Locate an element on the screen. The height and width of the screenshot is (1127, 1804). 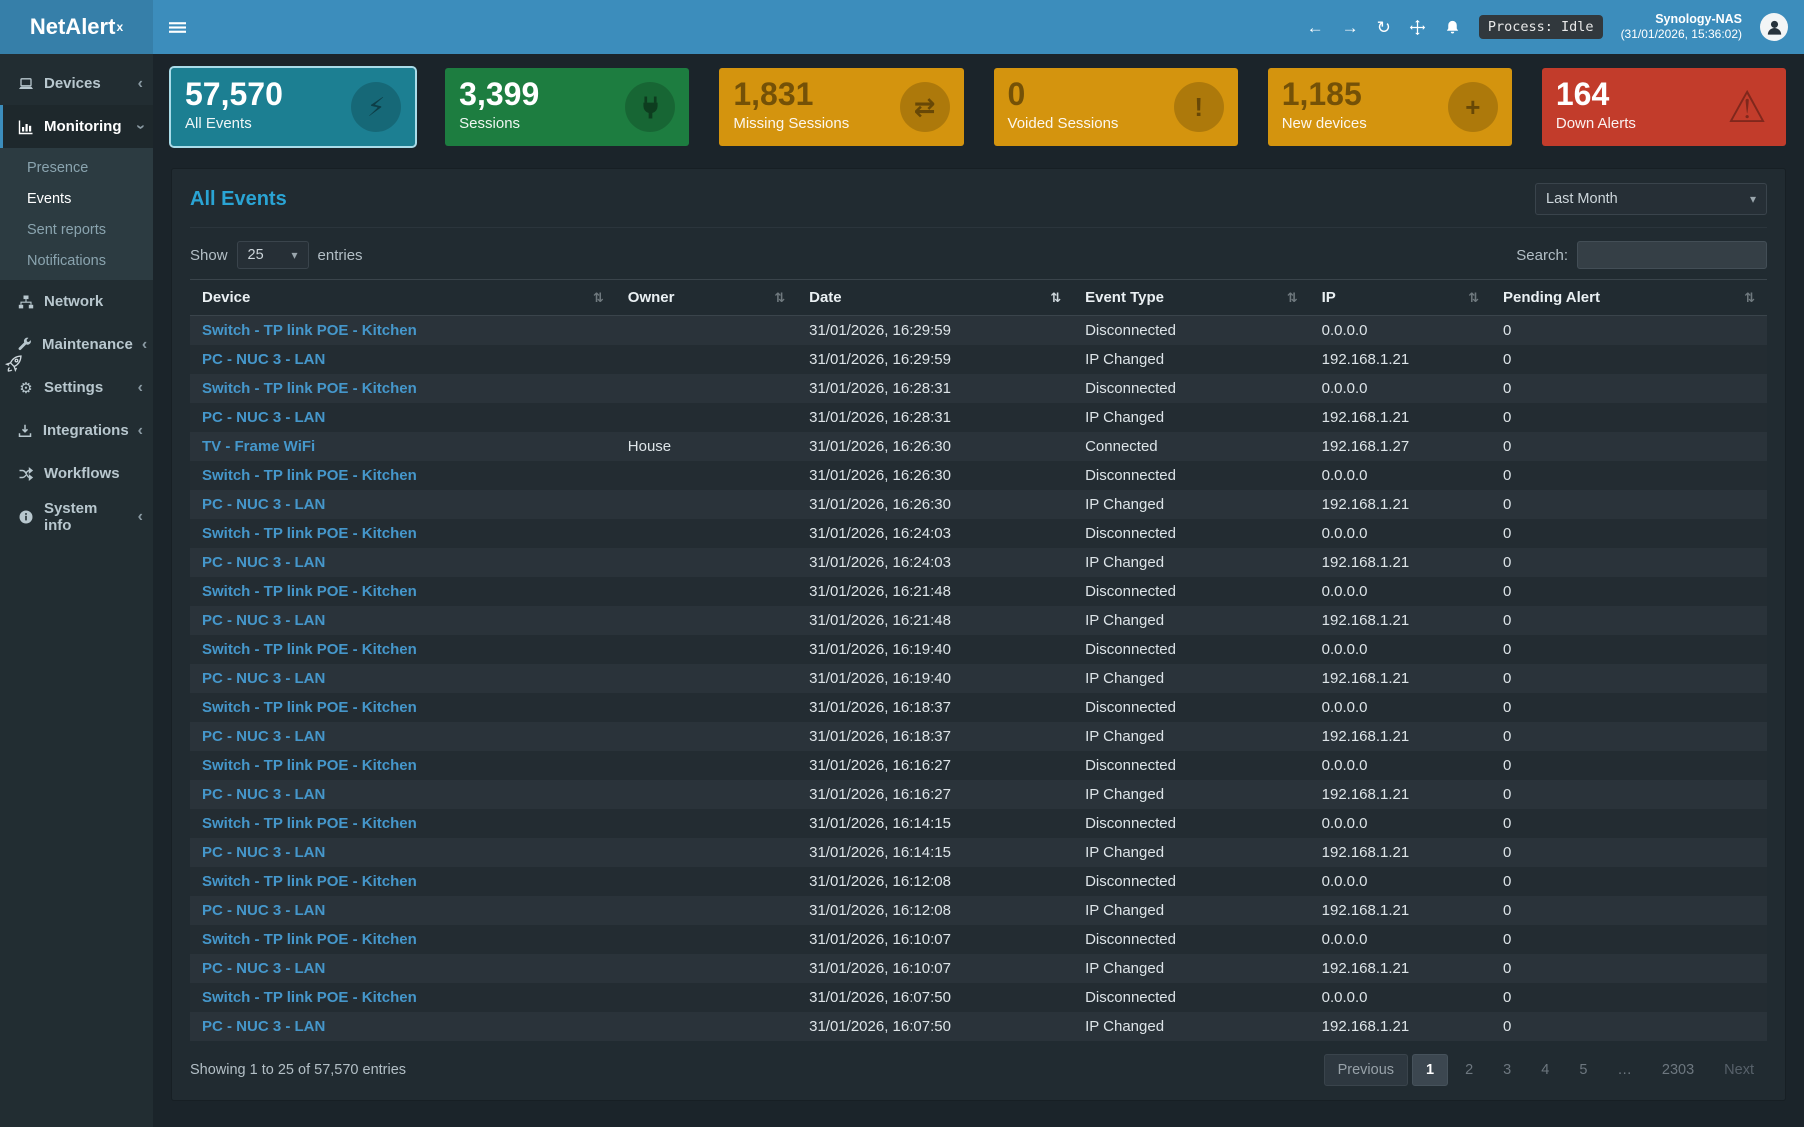
cell-device: TV - Frame WiFi is located at coordinates (403, 446).